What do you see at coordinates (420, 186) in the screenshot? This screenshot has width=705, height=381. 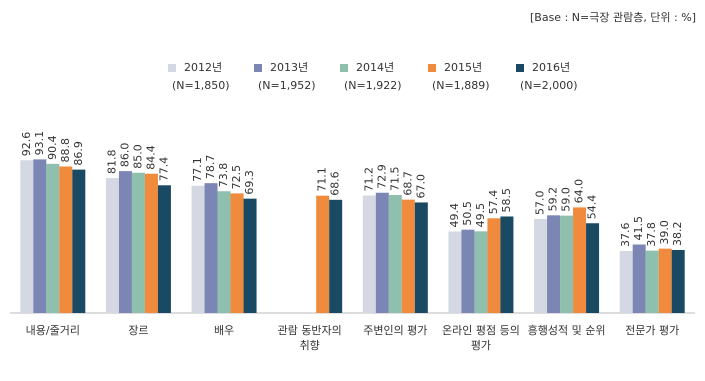 I see `value-label: 67.0` at bounding box center [420, 186].